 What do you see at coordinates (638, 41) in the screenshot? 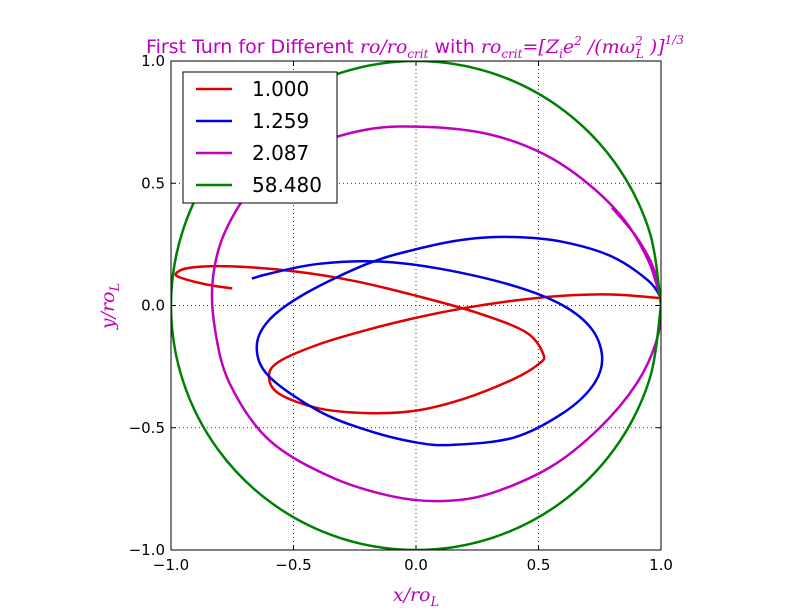
I see `title-math-2-wsup: 2` at bounding box center [638, 41].